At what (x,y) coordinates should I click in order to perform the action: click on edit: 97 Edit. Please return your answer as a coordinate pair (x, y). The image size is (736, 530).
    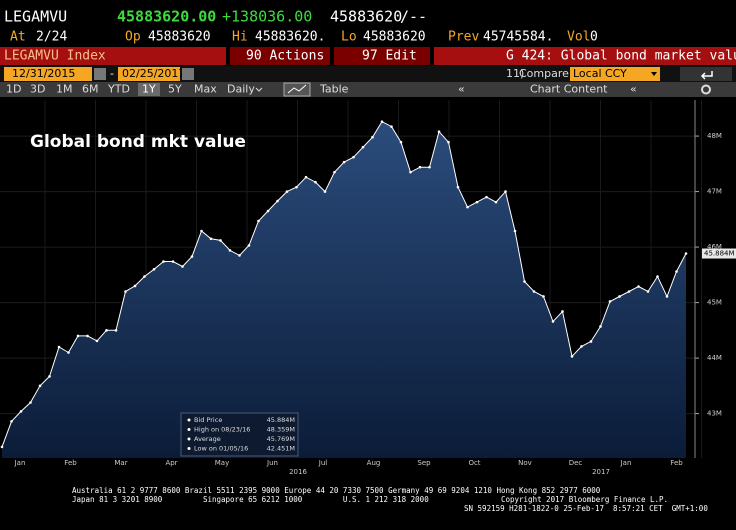
    Looking at the image, I should click on (389, 56).